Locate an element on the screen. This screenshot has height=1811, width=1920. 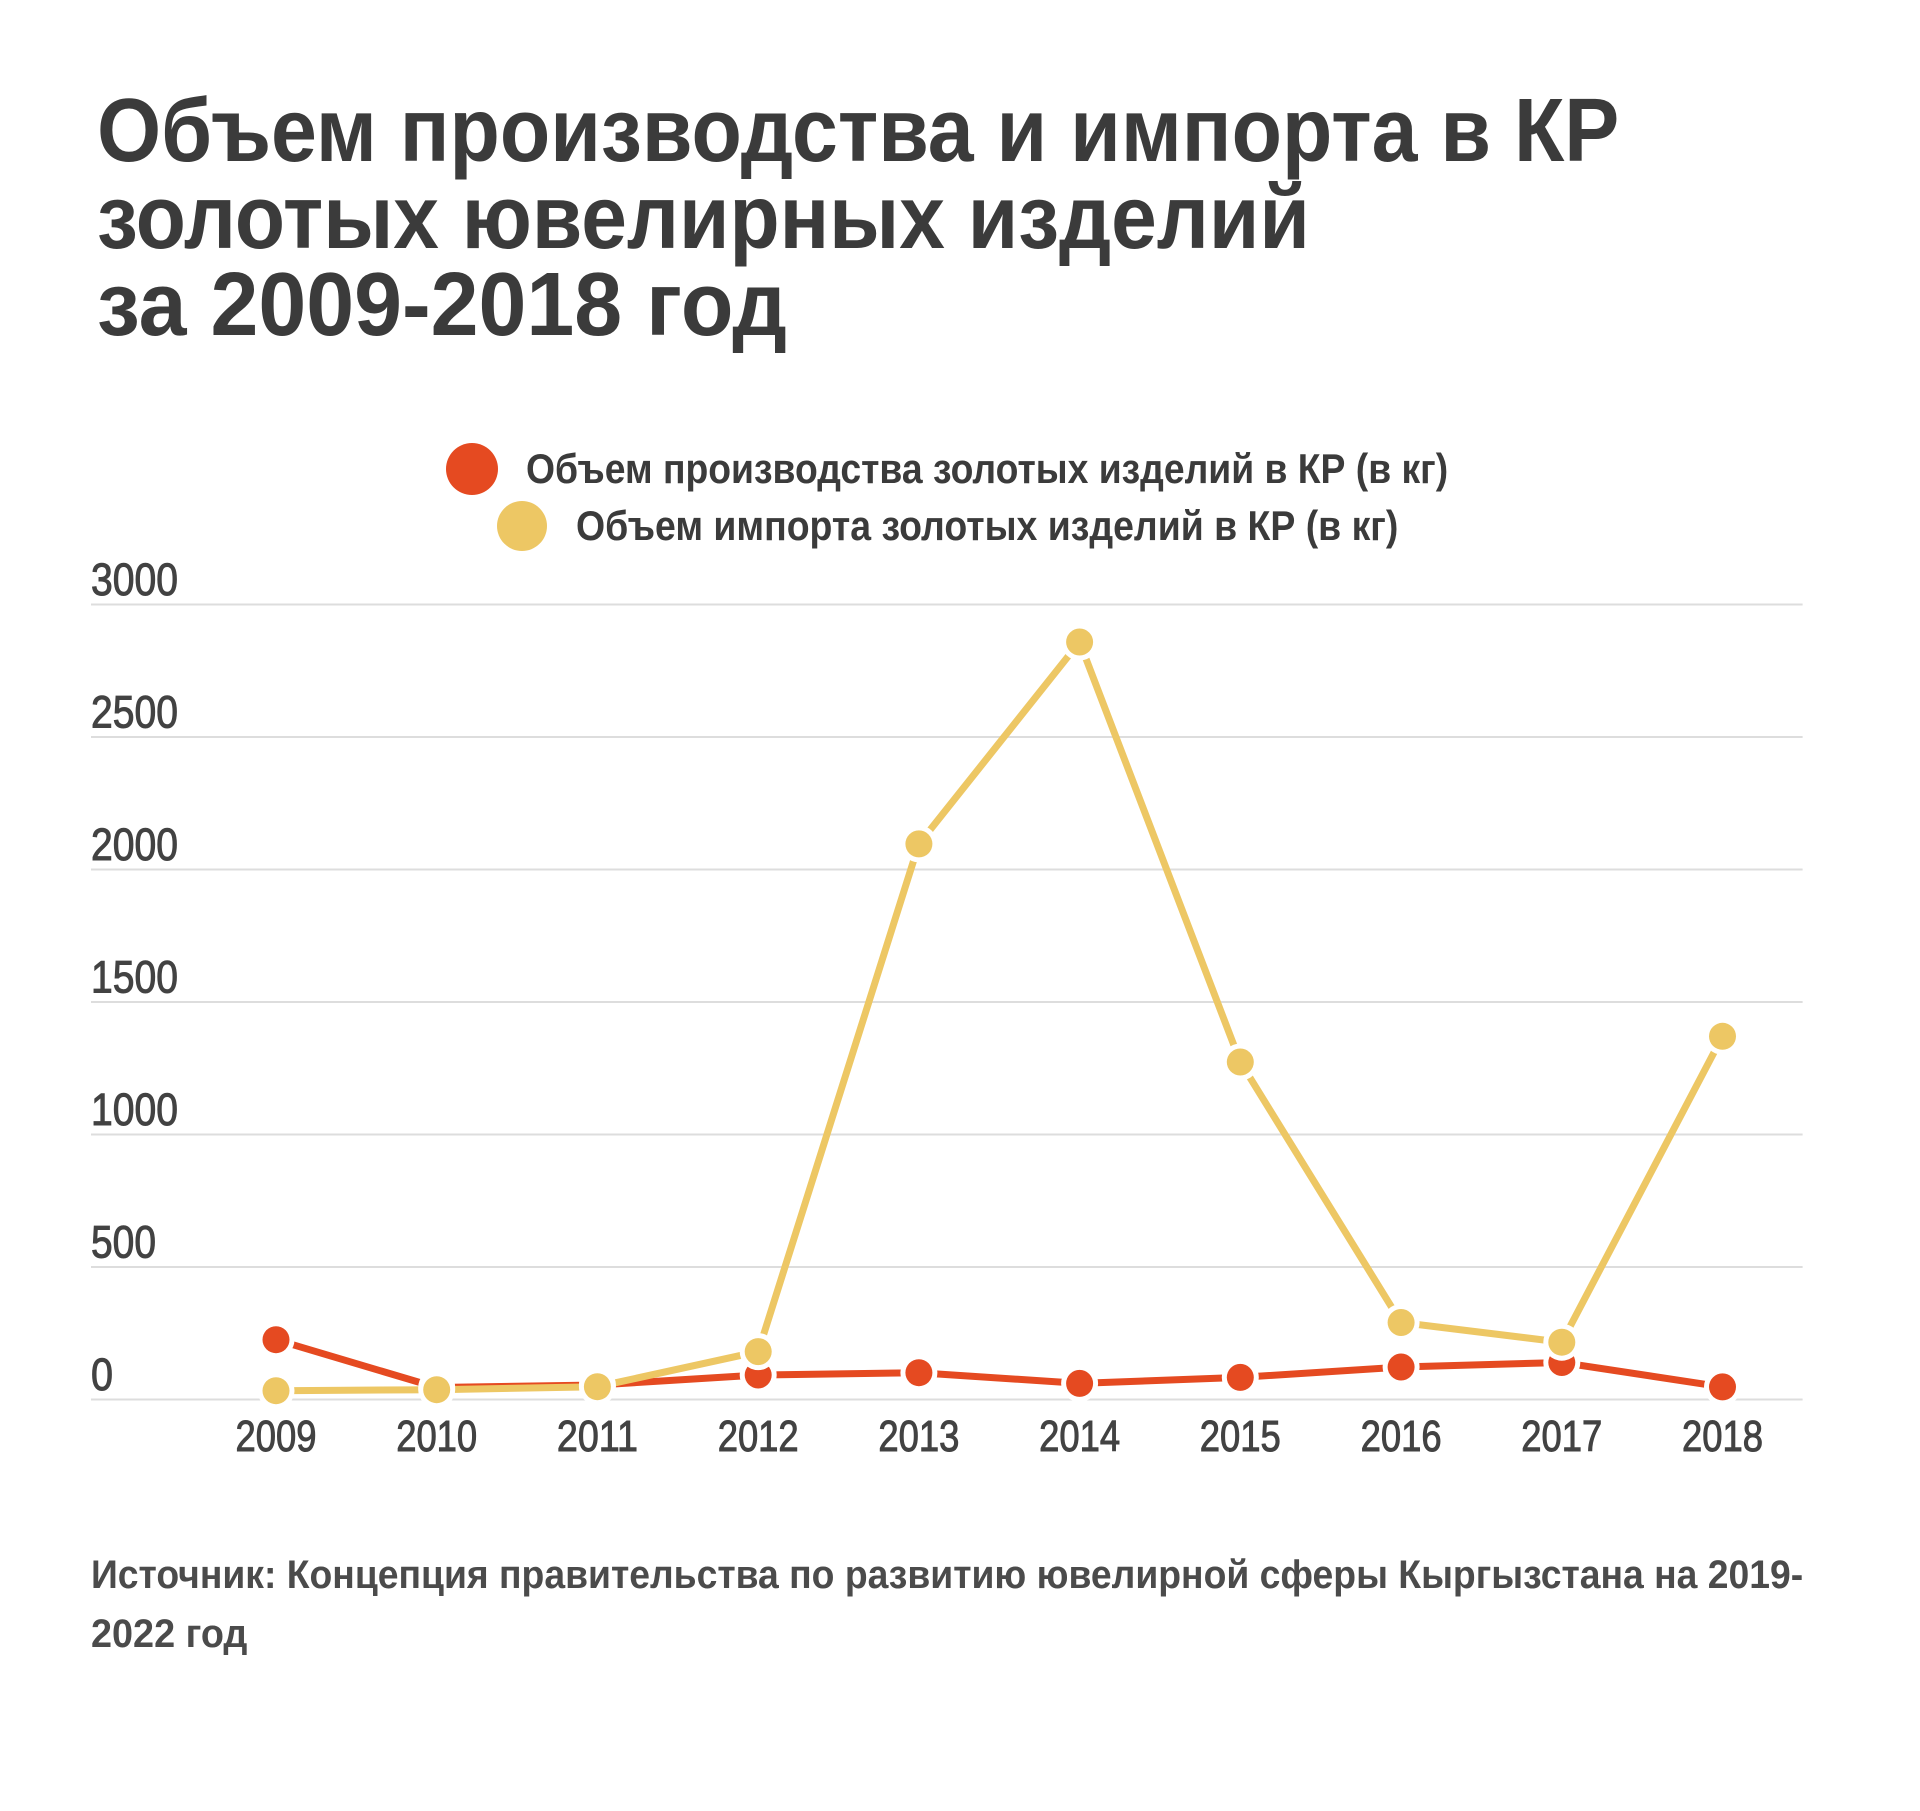
svg-text: 500 is located at coordinates (123, 1242).